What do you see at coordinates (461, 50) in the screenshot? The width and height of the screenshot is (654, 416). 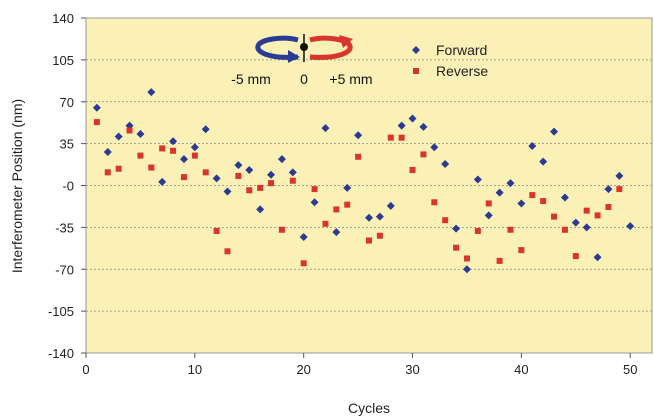 I see `legend-forward-label: Forward` at bounding box center [461, 50].